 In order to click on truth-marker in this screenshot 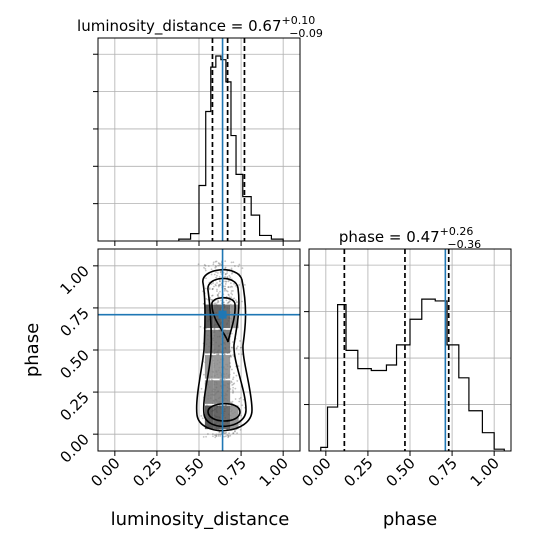, I will do `click(222, 314)`.